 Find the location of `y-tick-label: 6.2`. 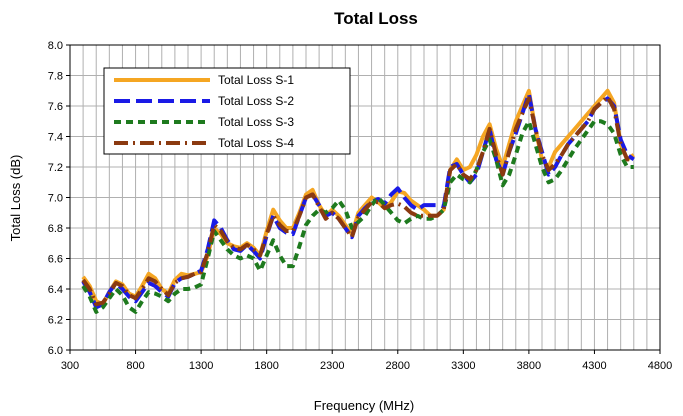

y-tick-label: 6.2 is located at coordinates (55, 321).